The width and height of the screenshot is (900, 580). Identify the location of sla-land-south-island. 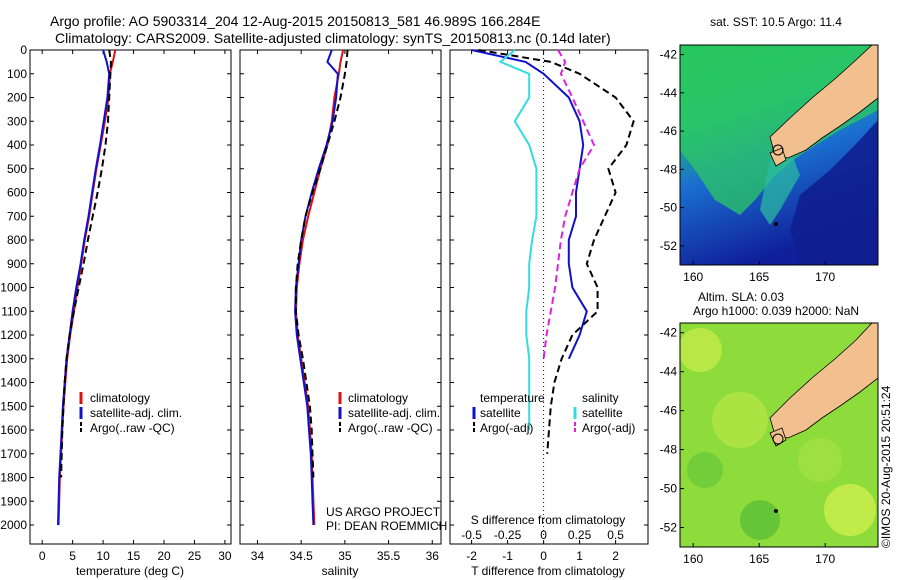
(823, 381).